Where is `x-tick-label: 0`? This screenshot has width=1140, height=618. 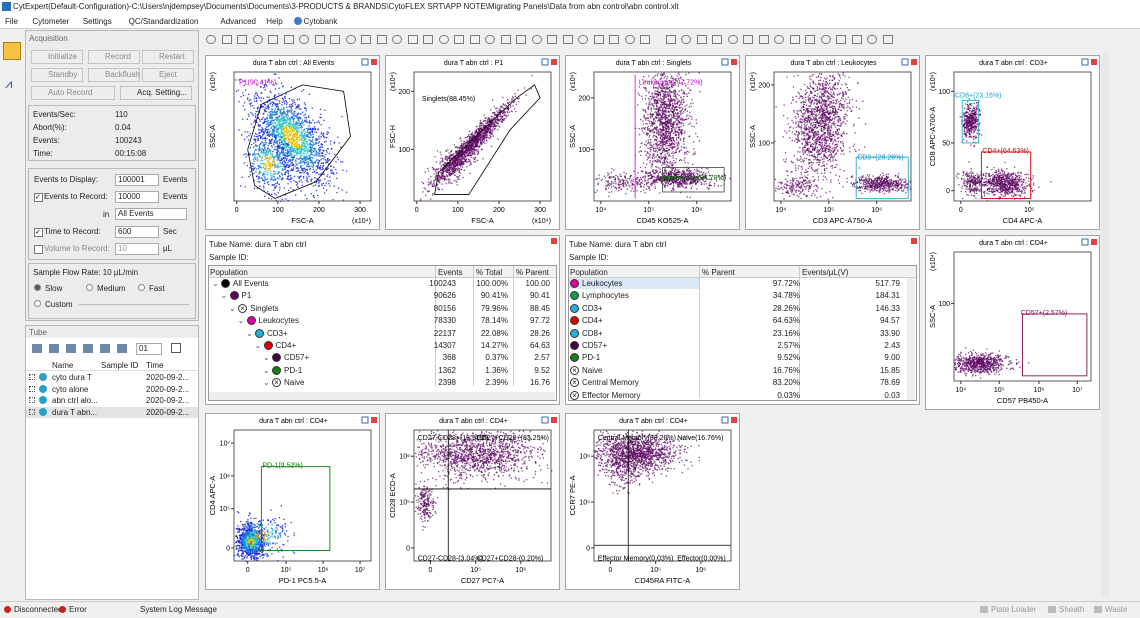 x-tick-label: 0 is located at coordinates (237, 210).